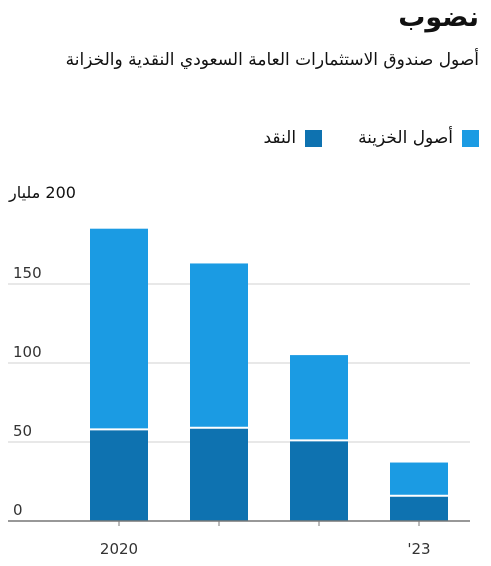 The image size is (491, 566). I want to click on y-tick-label-0: 0, so click(18, 510).